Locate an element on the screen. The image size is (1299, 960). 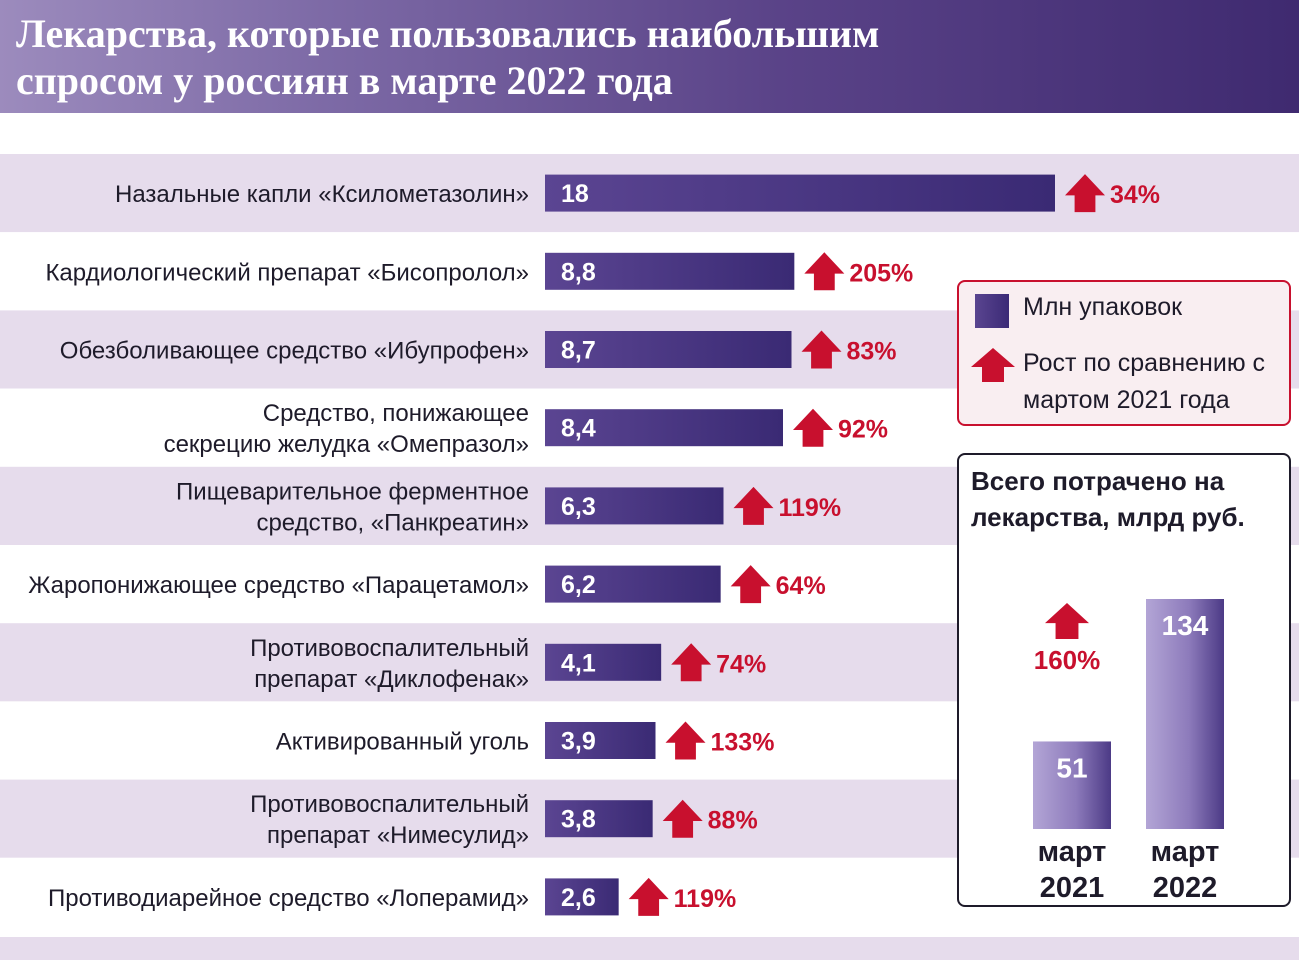
growth-label: 88% is located at coordinates (733, 821).